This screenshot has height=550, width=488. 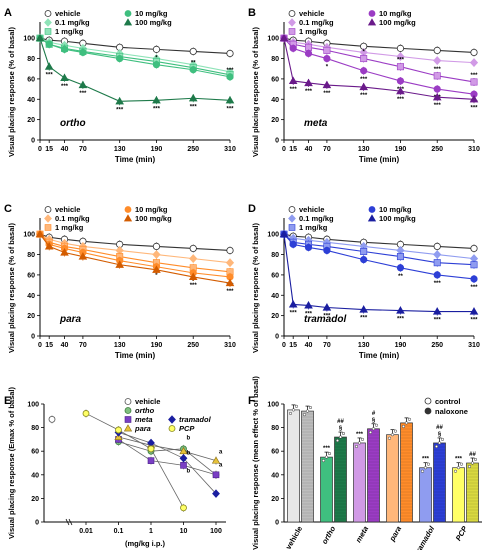 I want to click on x-axis-label: Time (min), so click(x=135, y=159).